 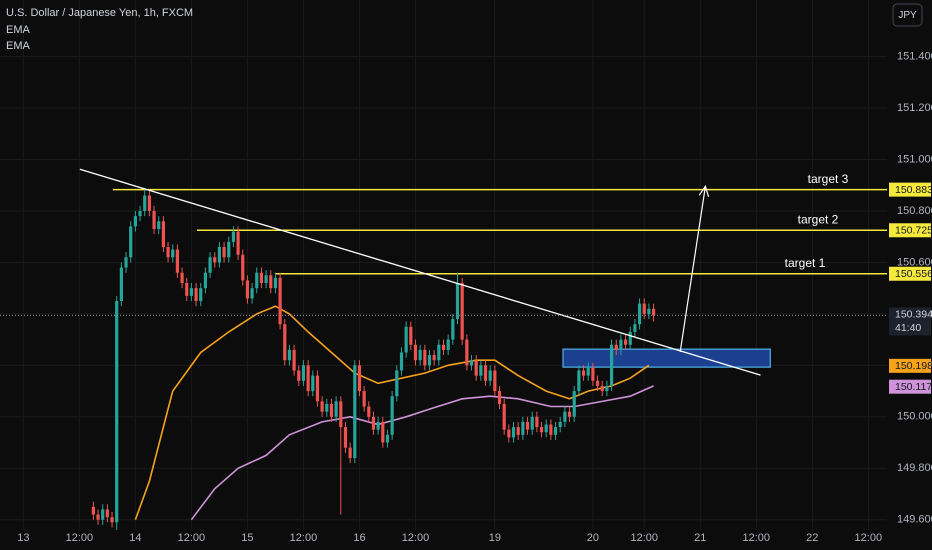 What do you see at coordinates (812, 538) in the screenshot?
I see `x-tick-label: 22` at bounding box center [812, 538].